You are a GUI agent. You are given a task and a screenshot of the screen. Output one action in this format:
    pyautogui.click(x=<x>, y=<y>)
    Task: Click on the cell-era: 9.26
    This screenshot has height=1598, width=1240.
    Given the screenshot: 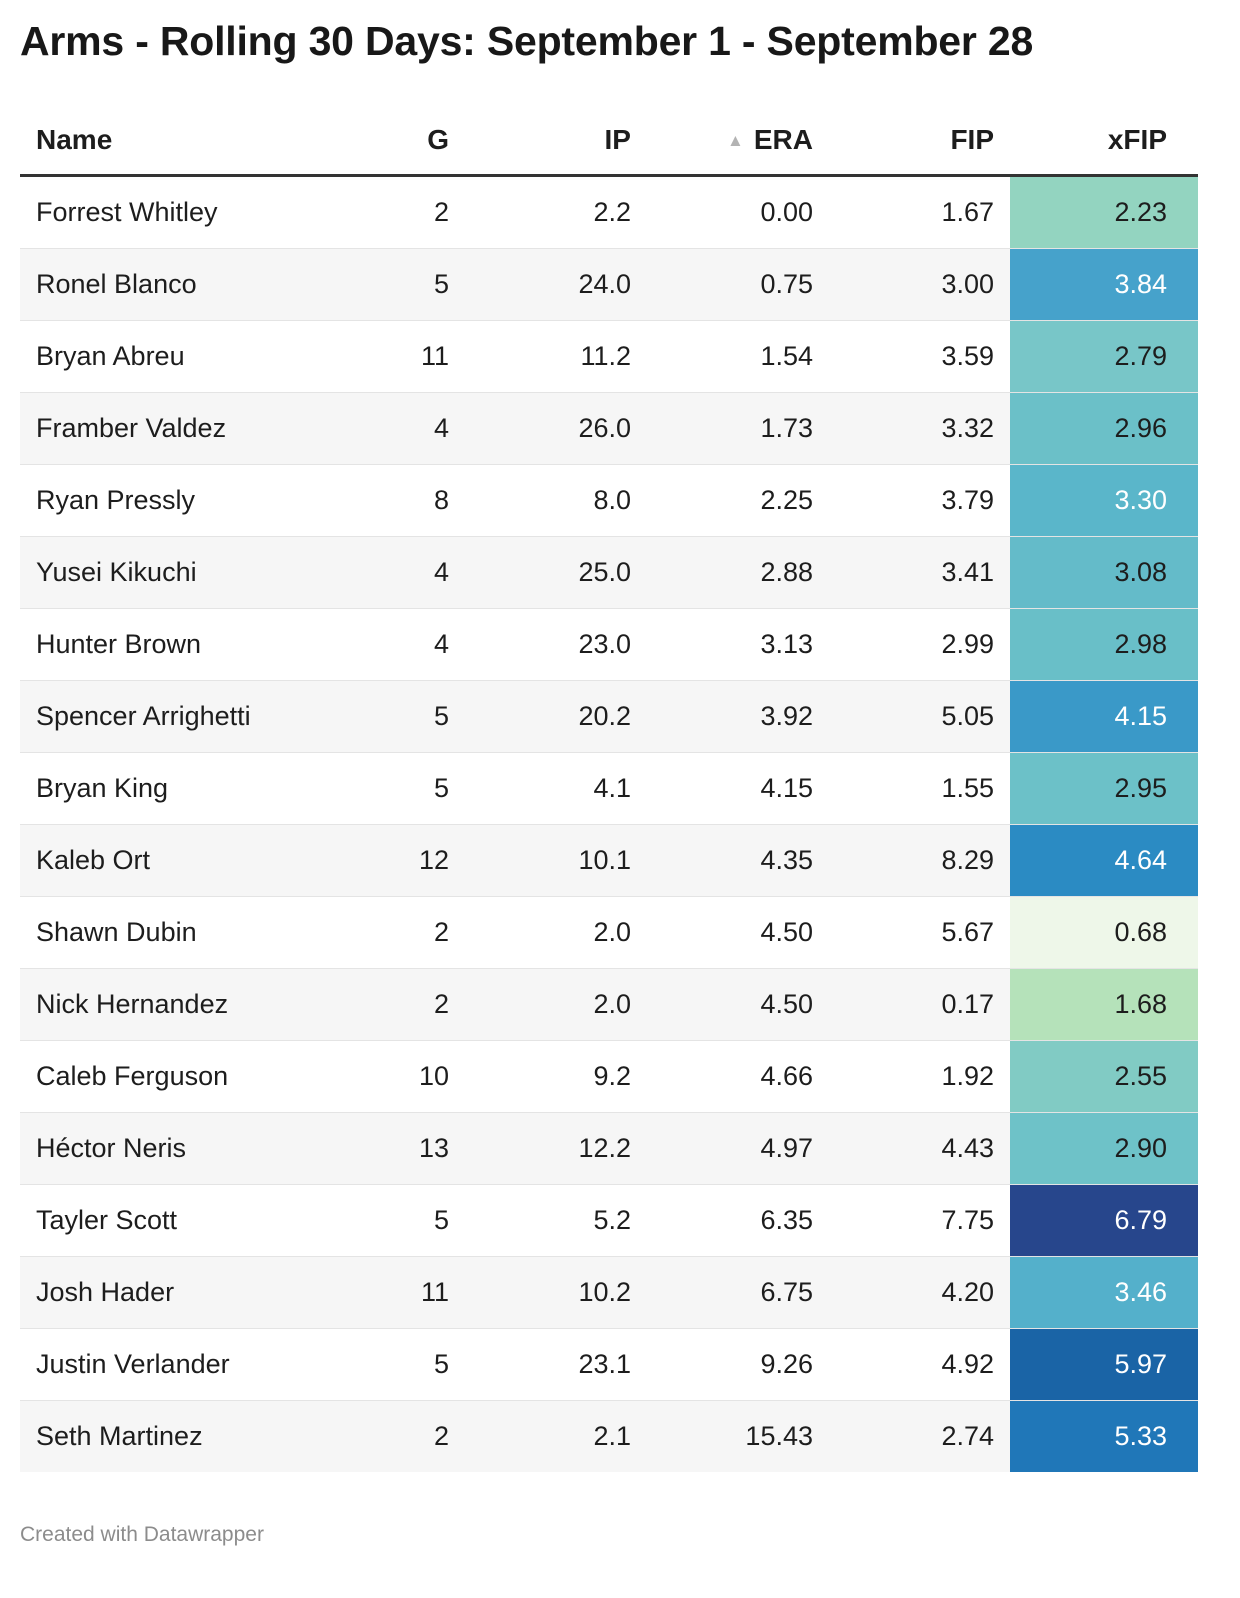 What is the action you would take?
    pyautogui.click(x=738, y=1364)
    